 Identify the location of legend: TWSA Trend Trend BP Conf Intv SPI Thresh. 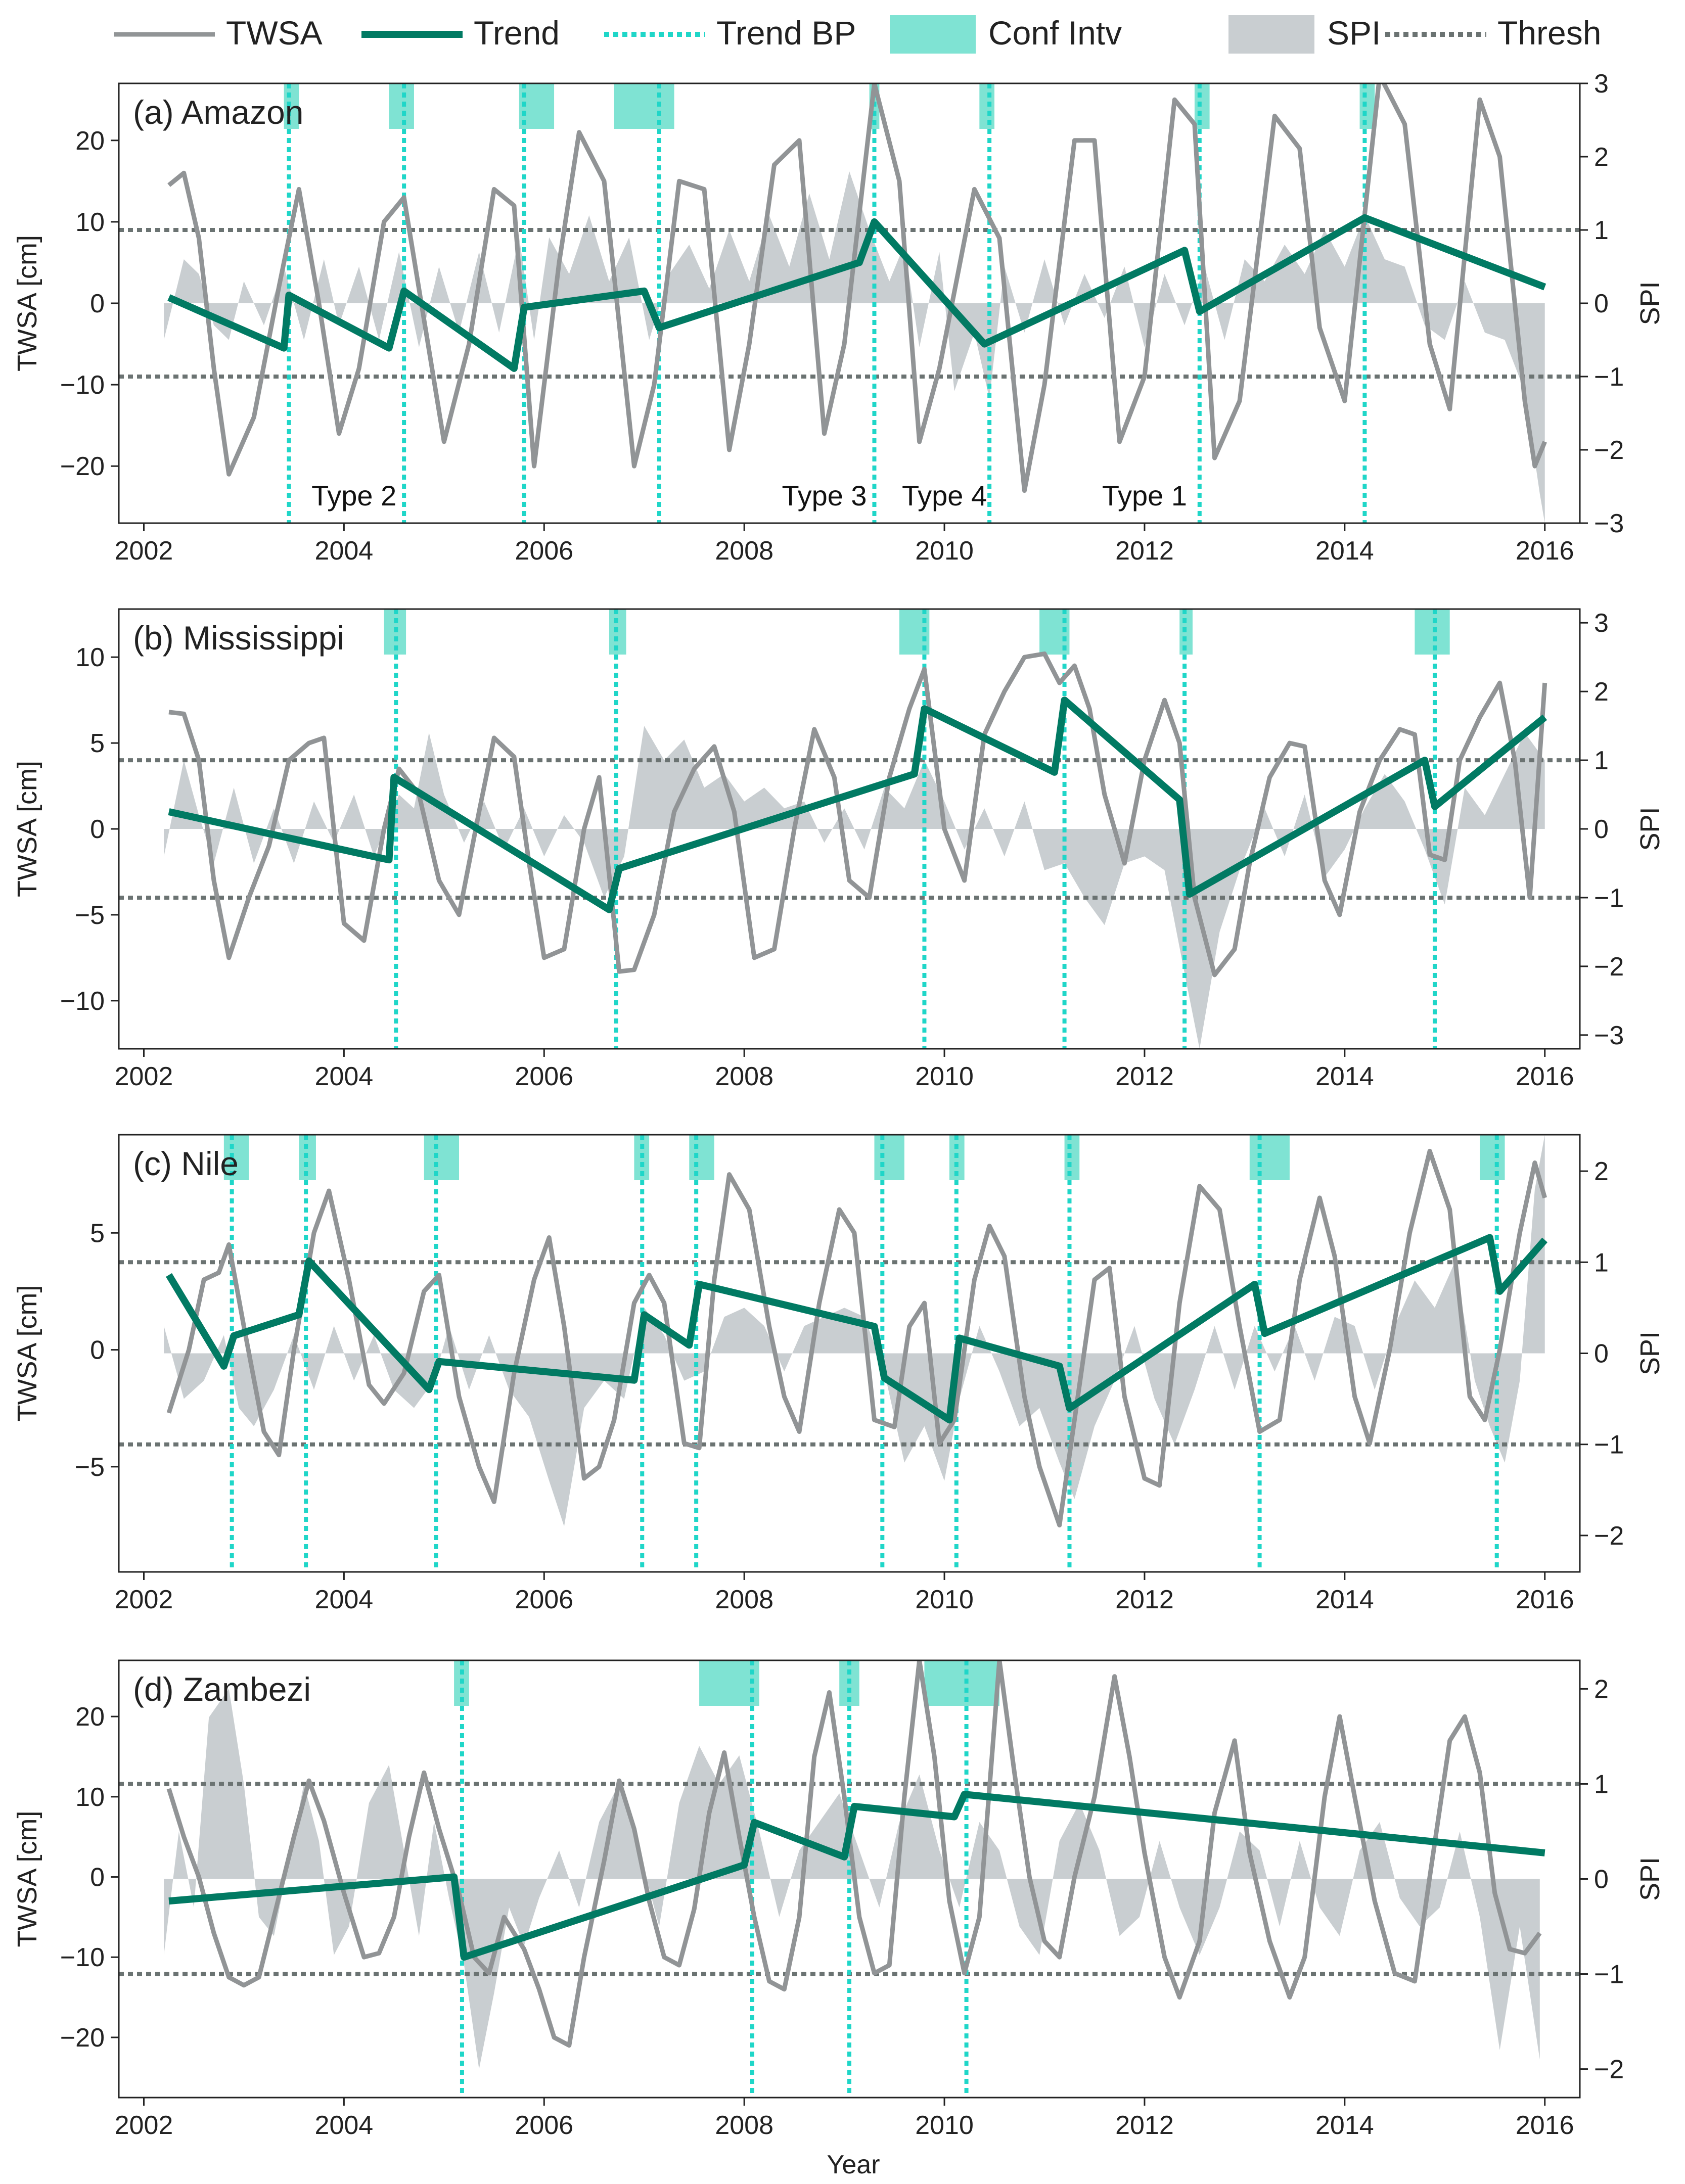
(857, 34).